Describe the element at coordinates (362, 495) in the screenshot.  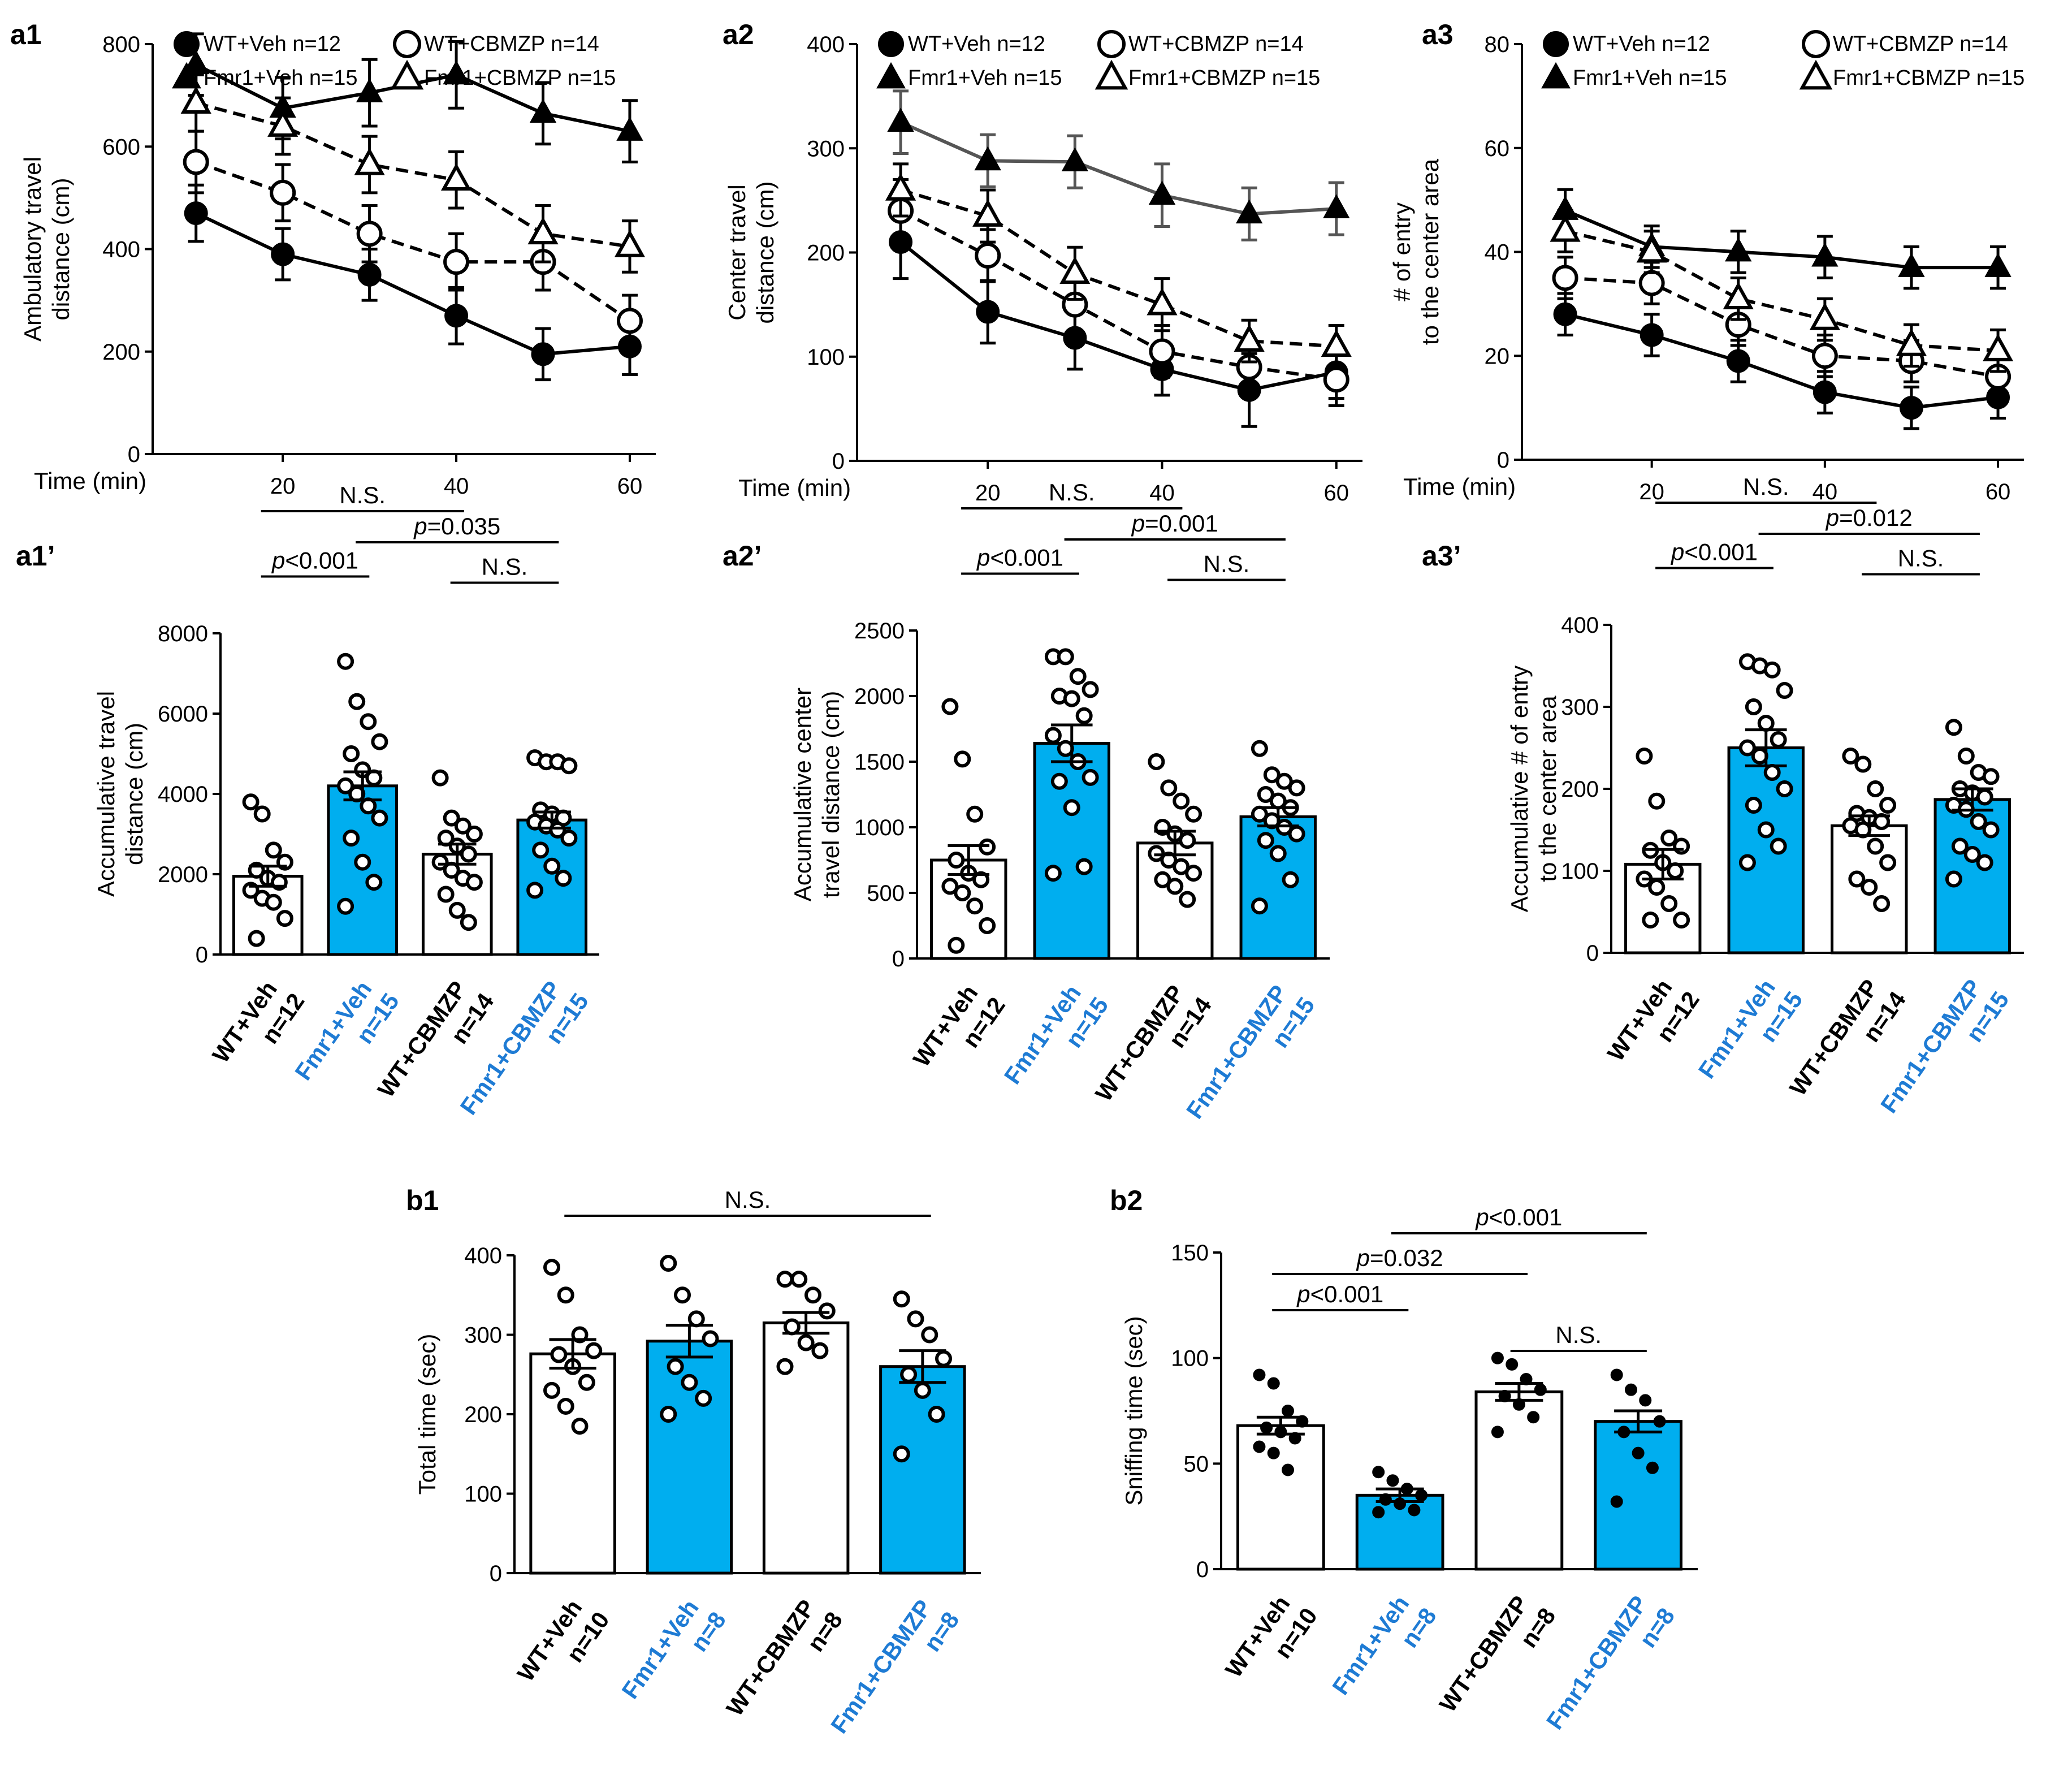
I see `stat-label: N.S.` at that location.